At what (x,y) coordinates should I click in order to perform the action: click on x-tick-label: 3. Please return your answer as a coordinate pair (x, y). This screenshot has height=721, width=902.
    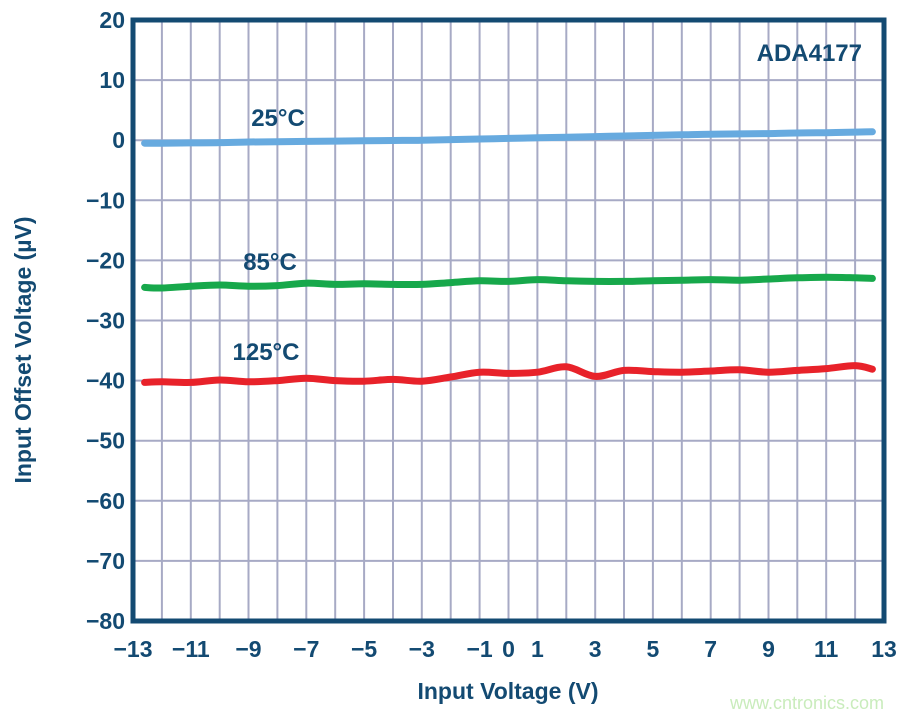
    Looking at the image, I should click on (595, 649).